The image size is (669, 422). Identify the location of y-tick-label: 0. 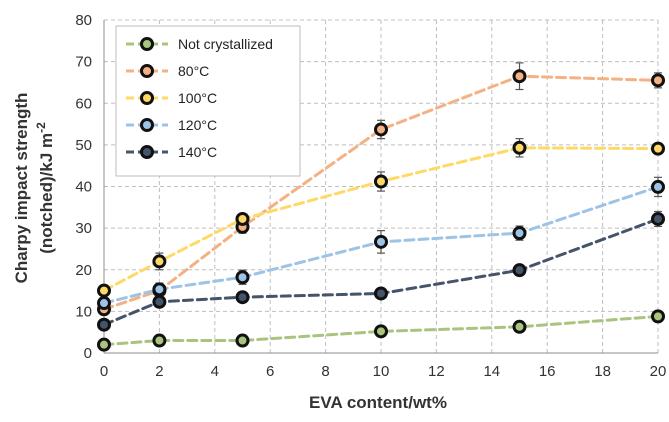
(88, 353).